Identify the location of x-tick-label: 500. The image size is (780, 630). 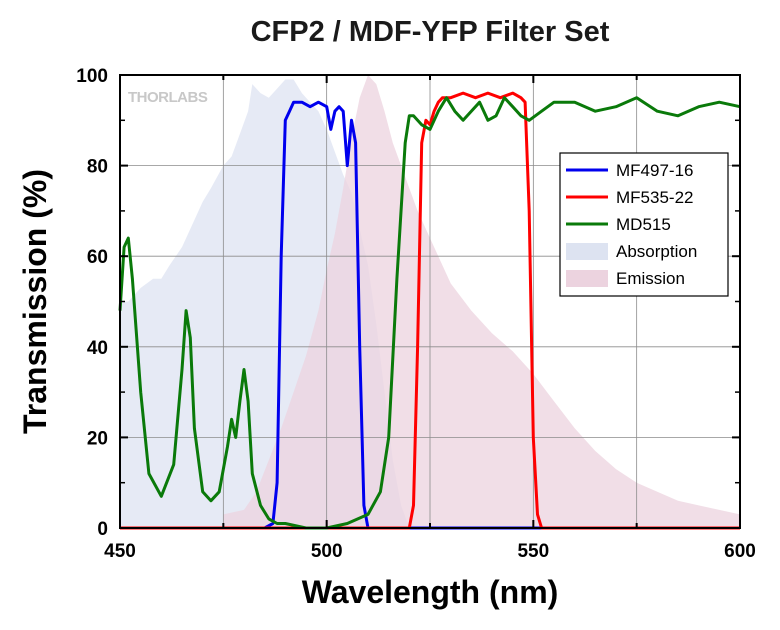
(327, 551).